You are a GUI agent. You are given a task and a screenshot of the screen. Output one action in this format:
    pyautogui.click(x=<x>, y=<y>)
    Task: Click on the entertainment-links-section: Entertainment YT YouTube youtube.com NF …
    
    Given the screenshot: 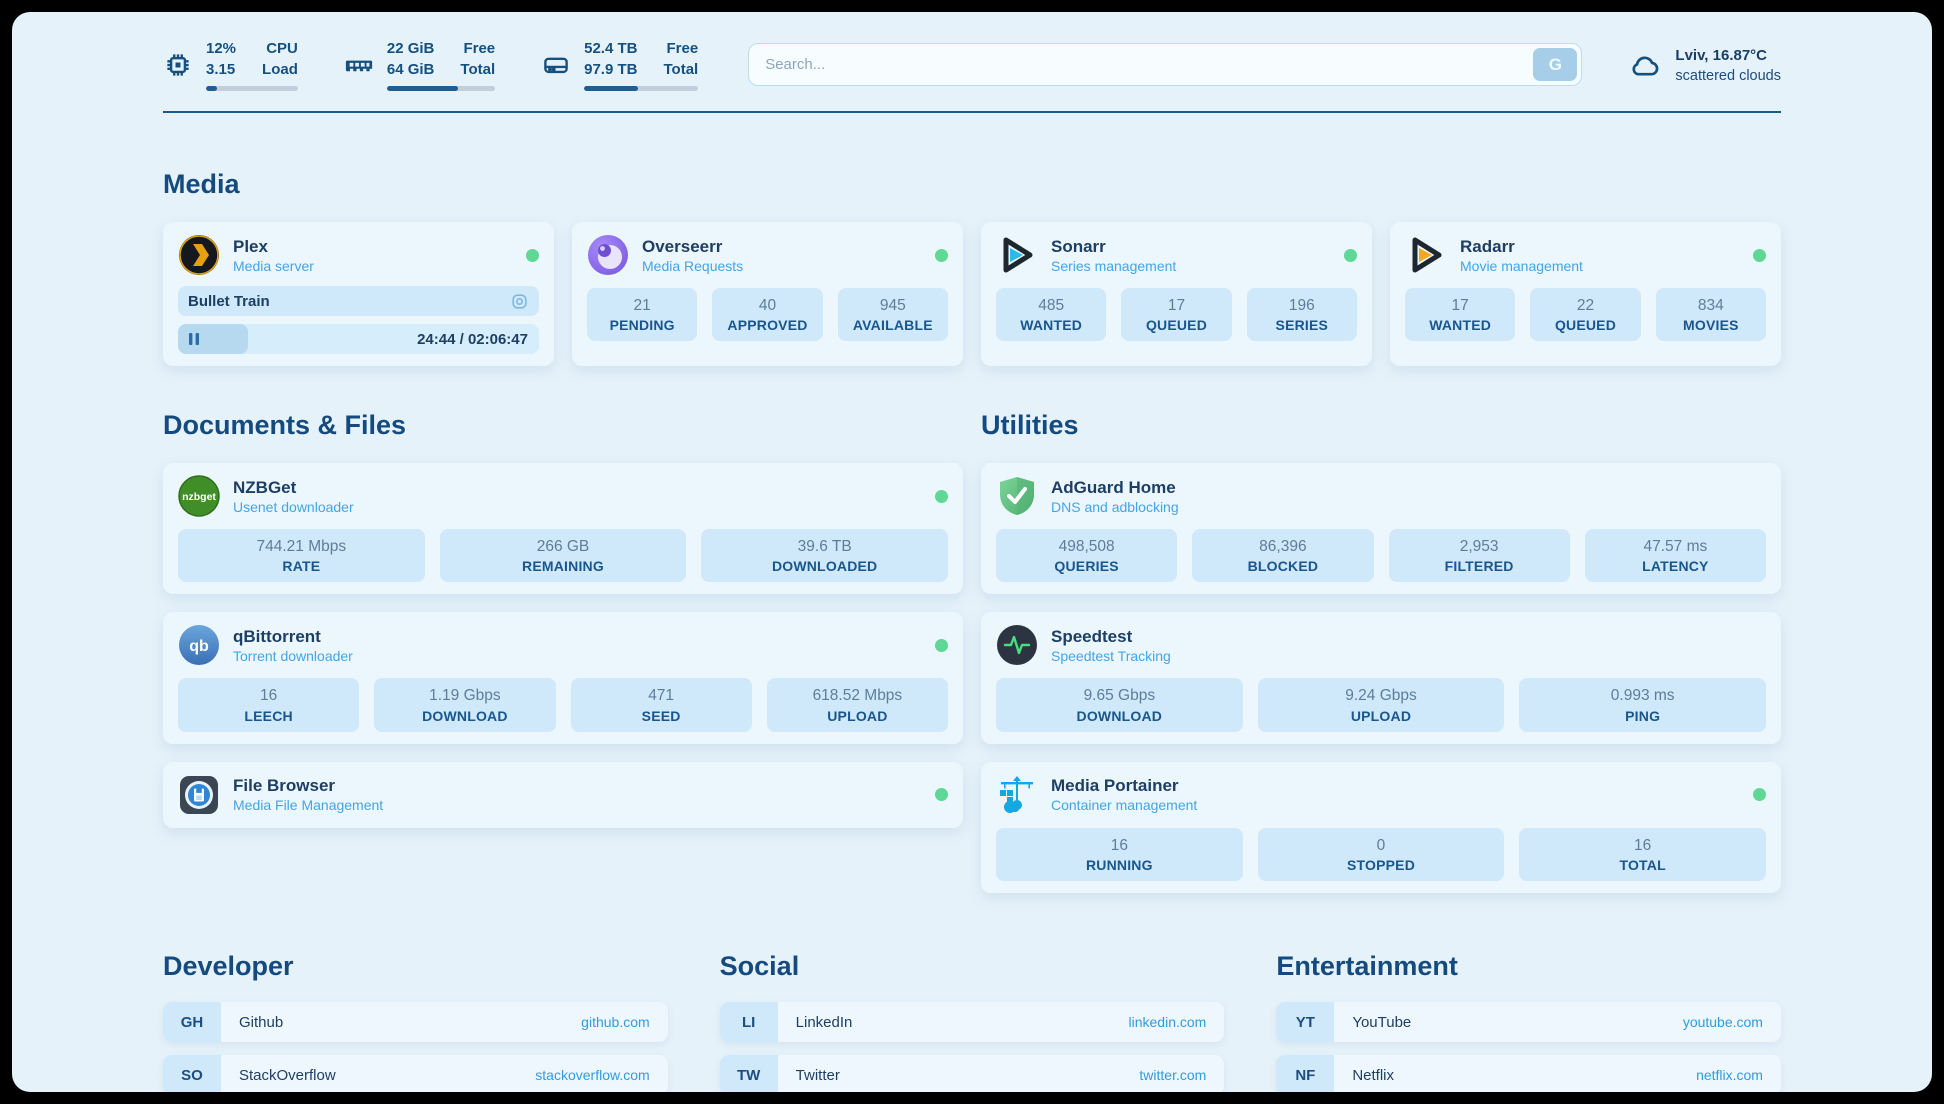 What is the action you would take?
    pyautogui.click(x=1528, y=1021)
    